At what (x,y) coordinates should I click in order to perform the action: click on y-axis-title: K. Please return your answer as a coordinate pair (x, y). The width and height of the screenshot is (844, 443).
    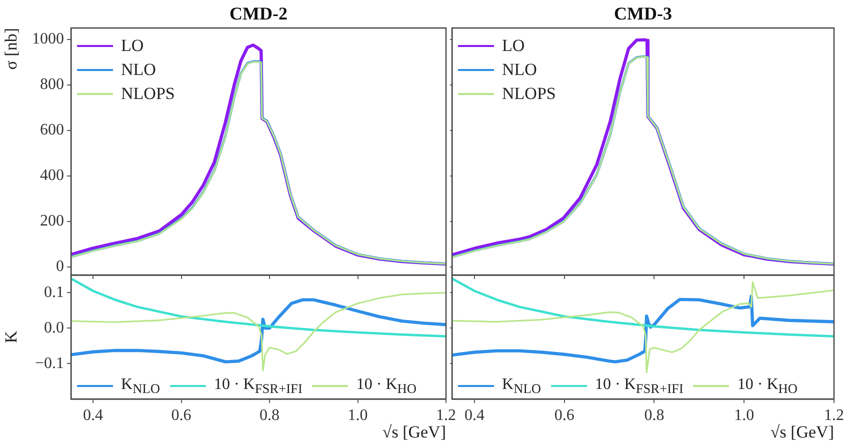
    Looking at the image, I should click on (11, 337).